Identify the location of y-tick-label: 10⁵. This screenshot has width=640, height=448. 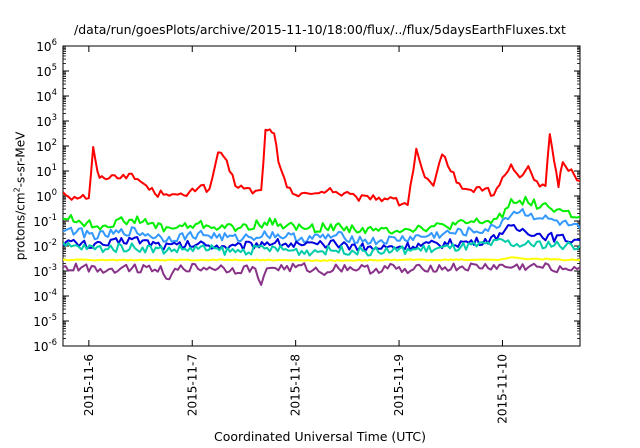
(46, 71).